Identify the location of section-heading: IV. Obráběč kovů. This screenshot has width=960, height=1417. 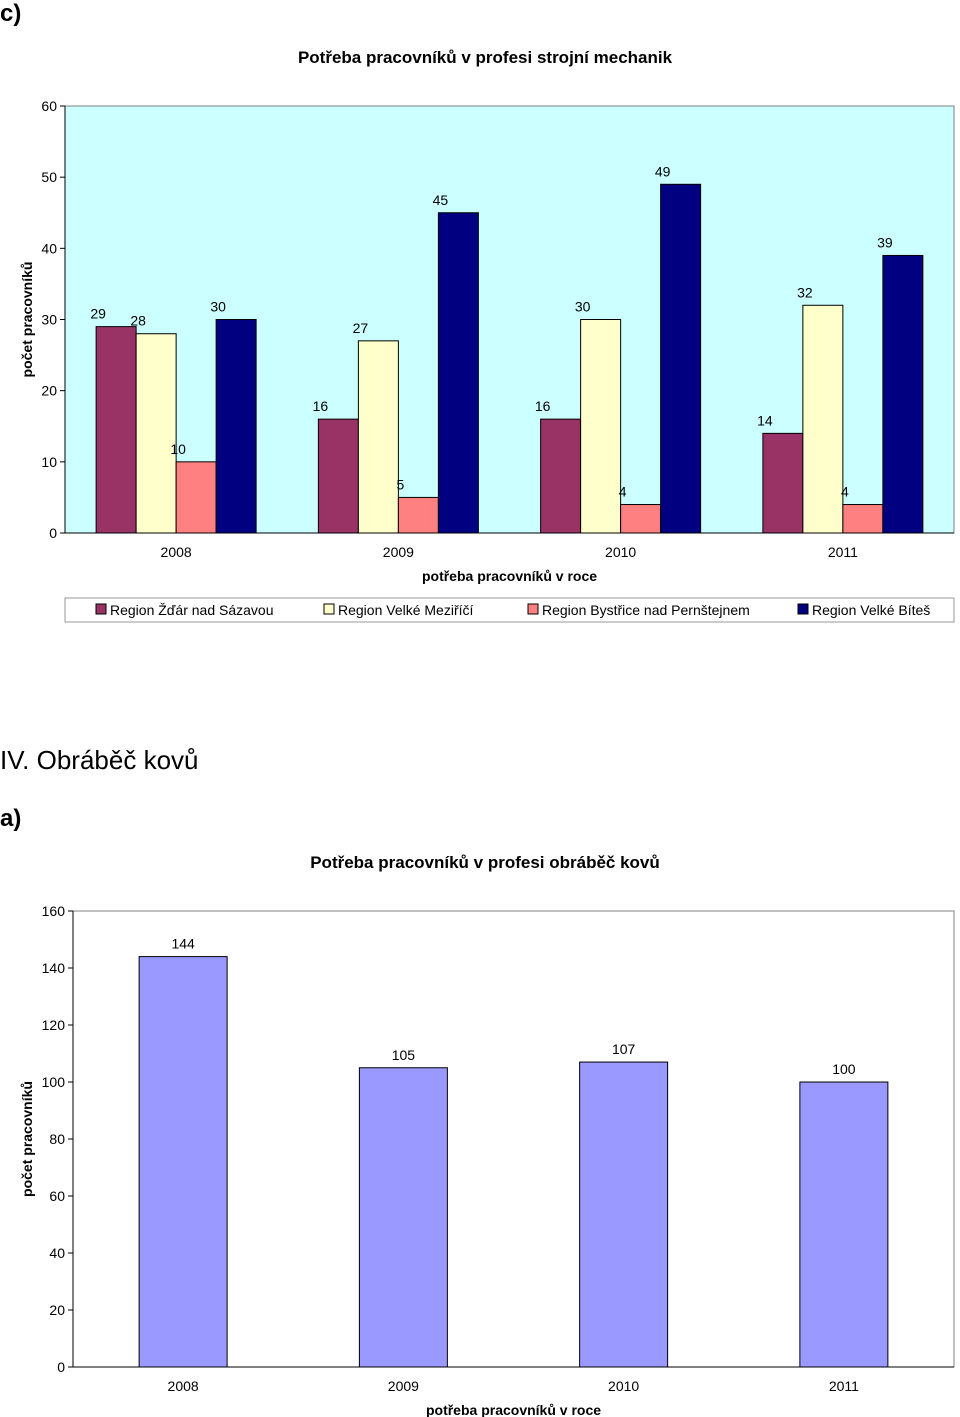
(99, 760).